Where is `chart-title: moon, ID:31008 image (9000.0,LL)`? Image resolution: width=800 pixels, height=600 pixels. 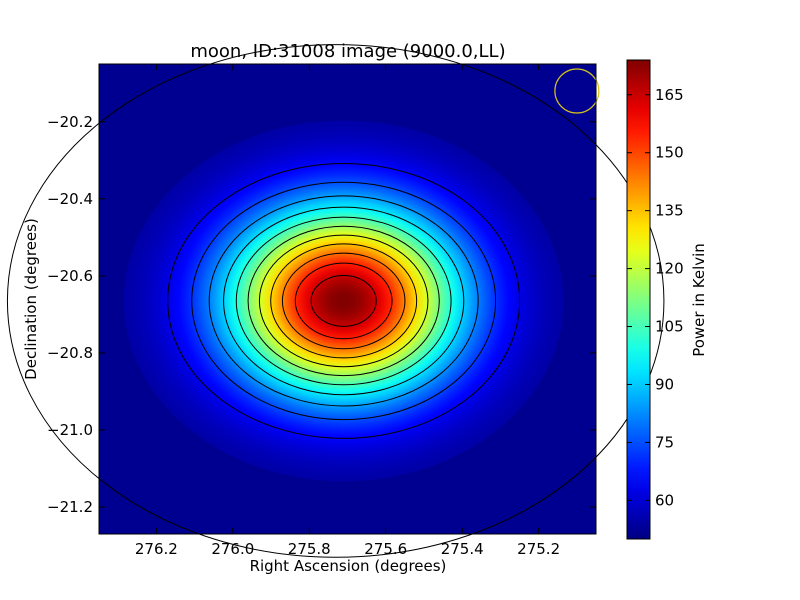
chart-title: moon, ID:31008 image (9000.0,LL) is located at coordinates (347, 51).